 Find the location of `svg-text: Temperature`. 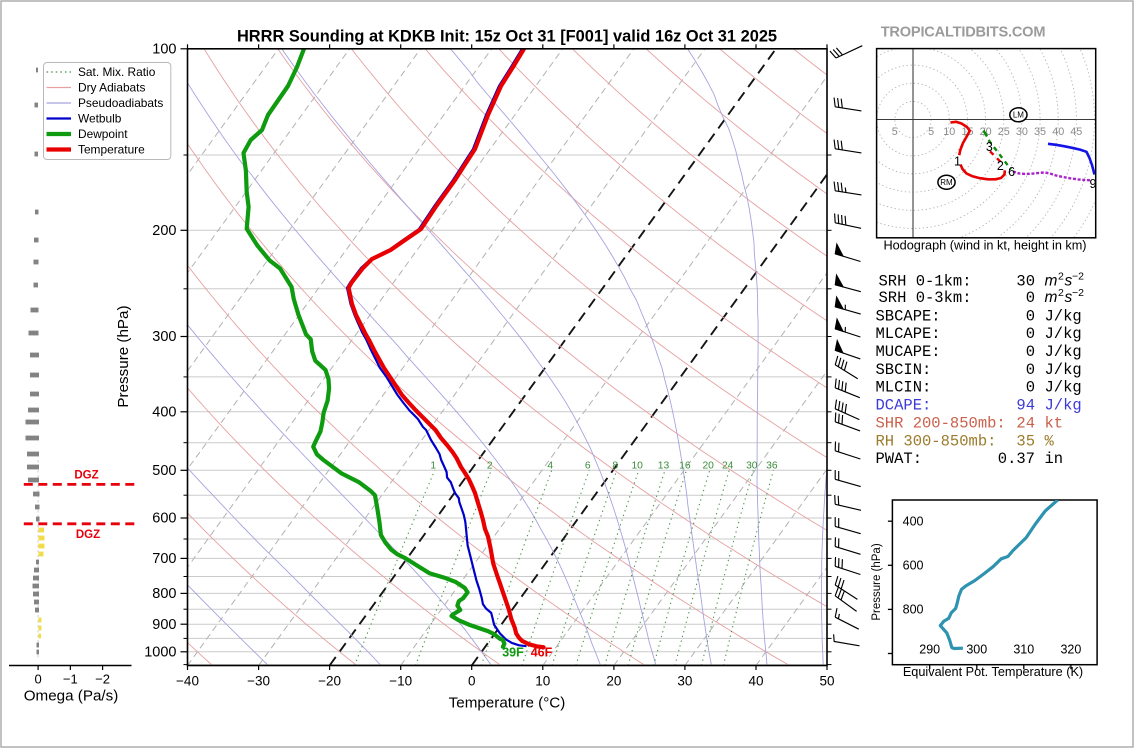

svg-text: Temperature is located at coordinates (111, 150).